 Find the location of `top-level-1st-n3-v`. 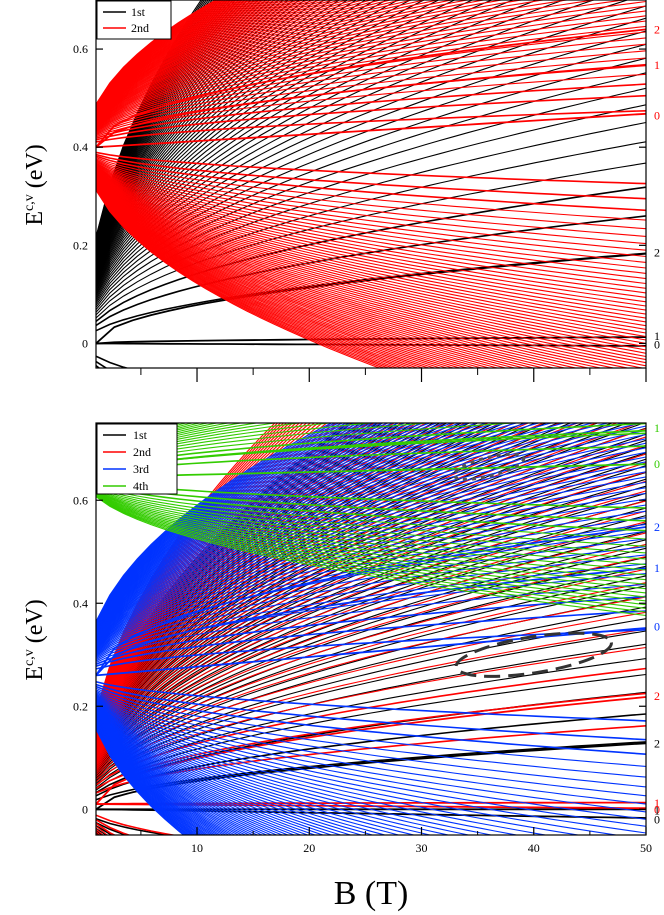

top-level-1st-n3-v is located at coordinates (98, 366).